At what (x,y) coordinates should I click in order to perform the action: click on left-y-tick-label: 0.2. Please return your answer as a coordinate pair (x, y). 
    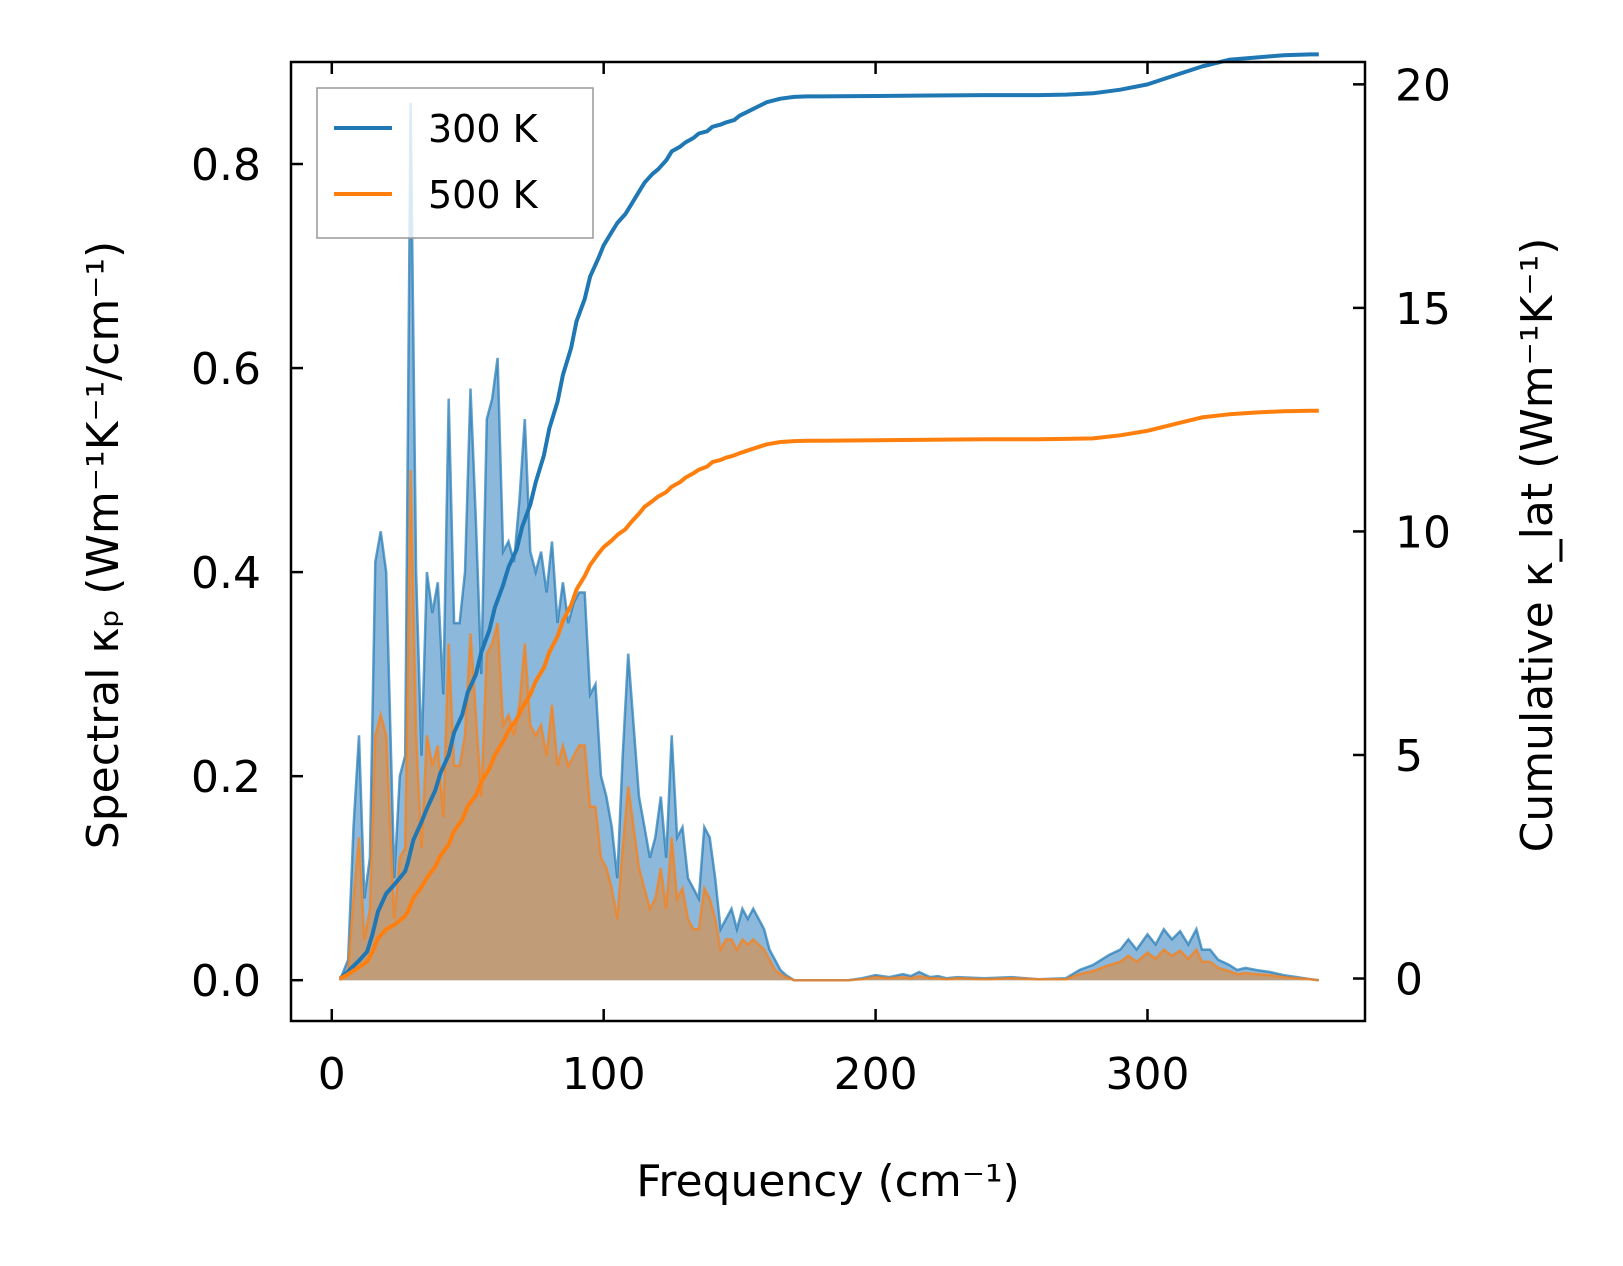
    Looking at the image, I should click on (226, 777).